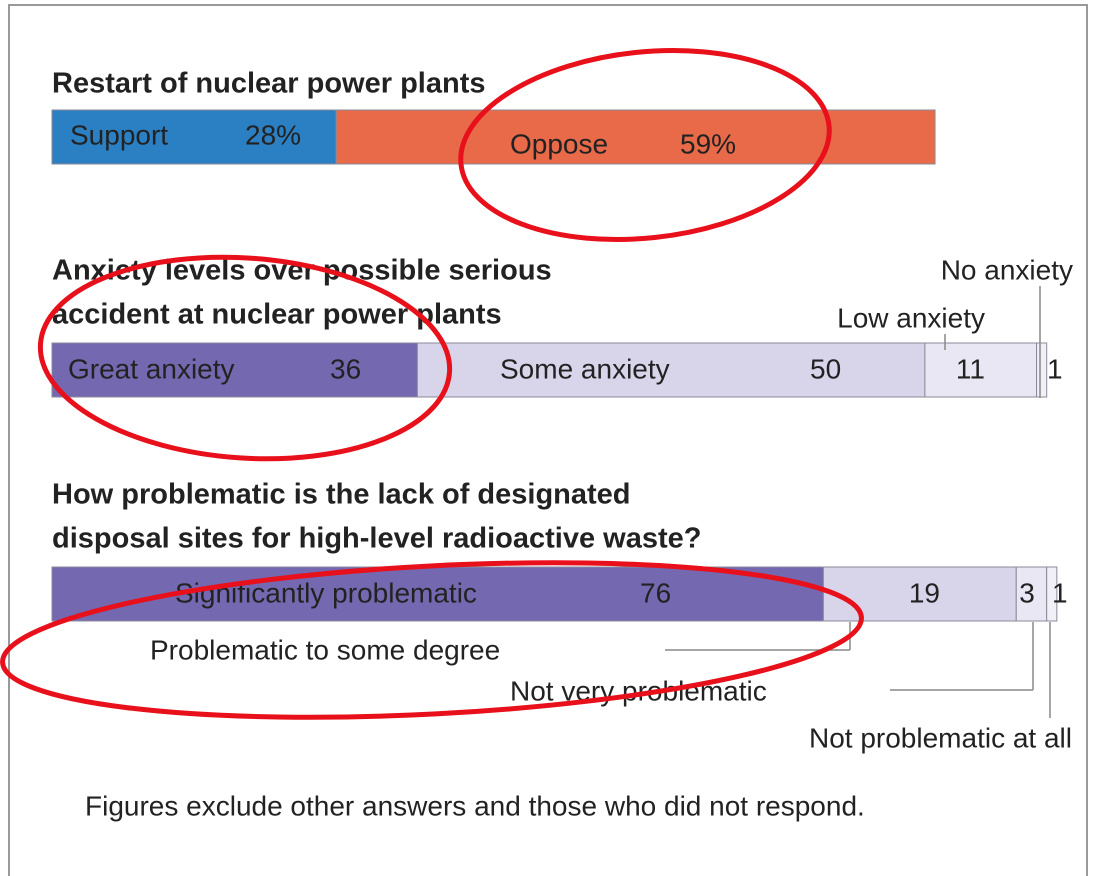 The image size is (1095, 876). I want to click on segment-label: Problematic to some degree, so click(325, 649).